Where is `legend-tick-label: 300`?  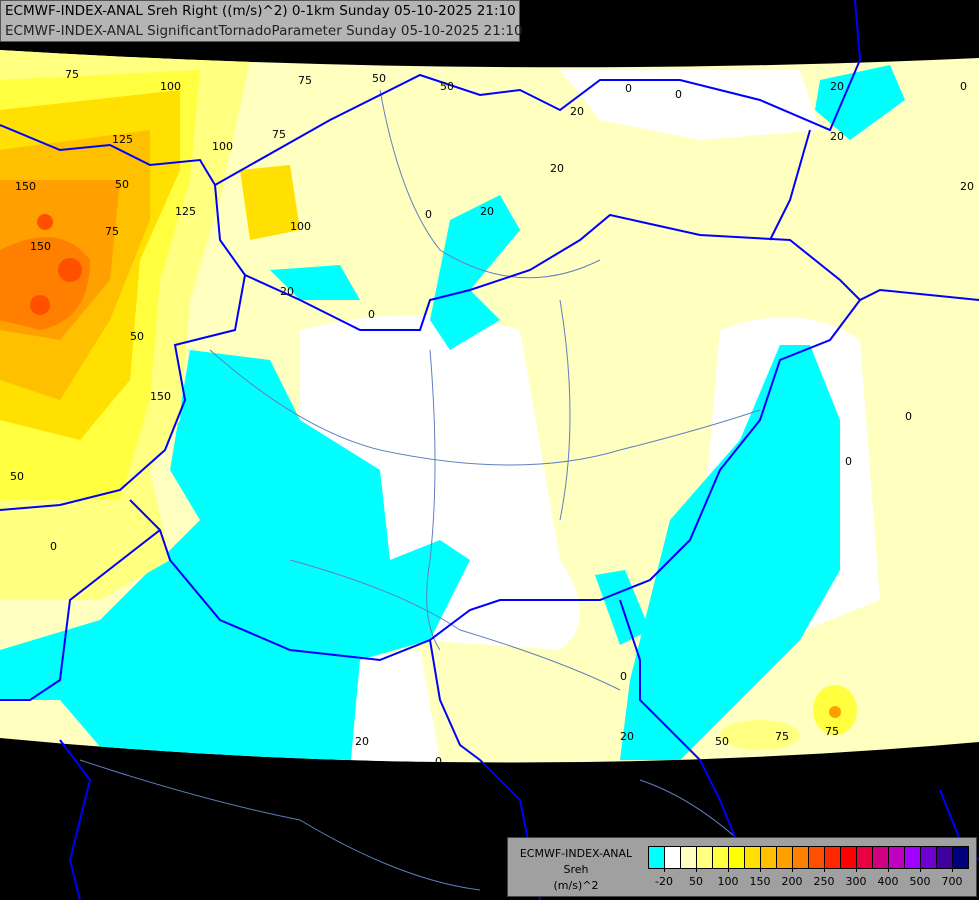
legend-tick-label: 300 is located at coordinates (856, 881).